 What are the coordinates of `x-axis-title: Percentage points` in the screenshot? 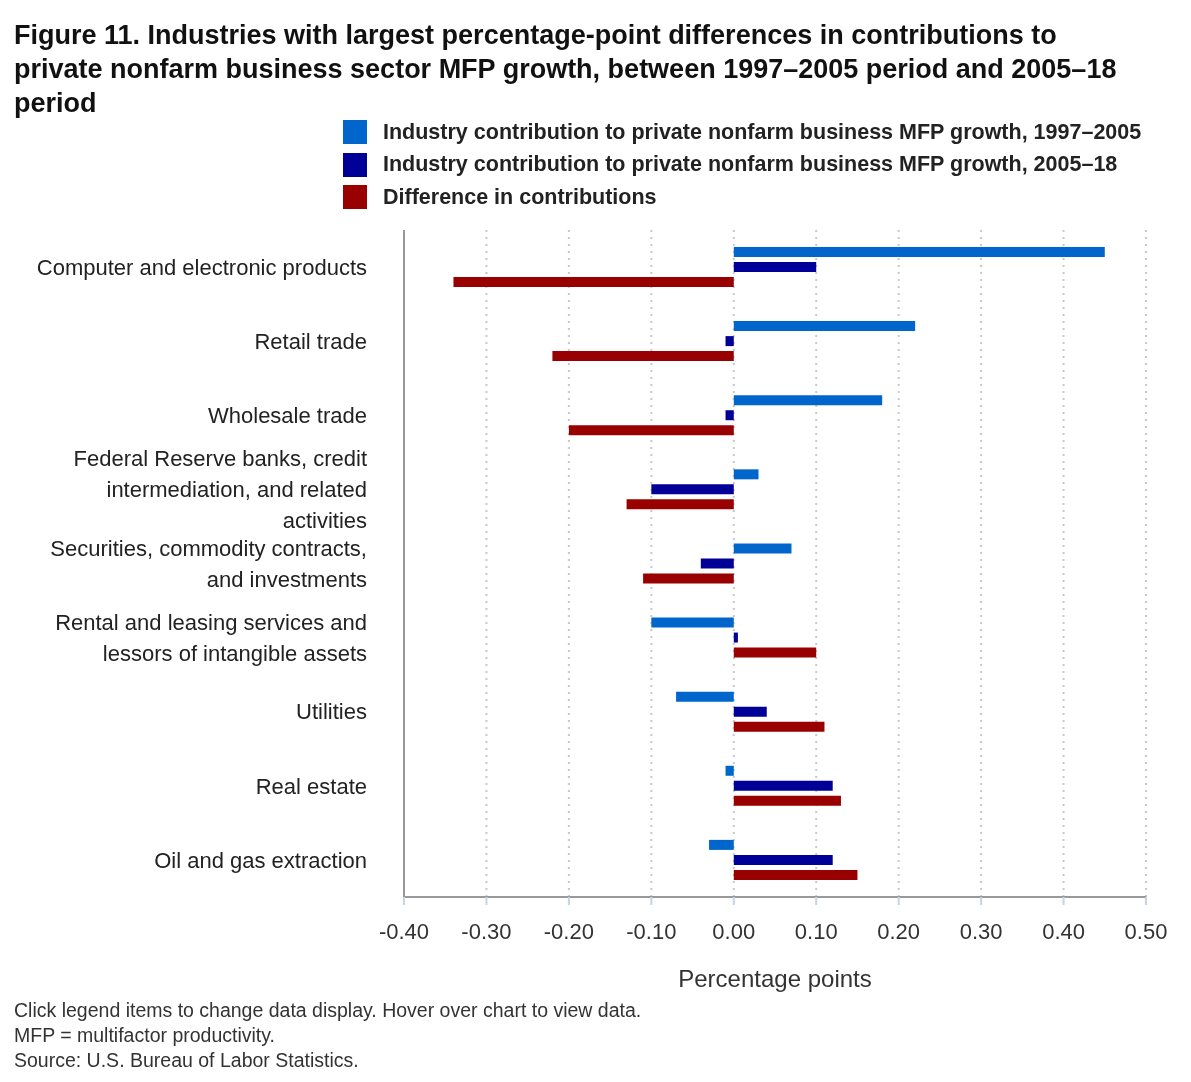 It's located at (775, 978).